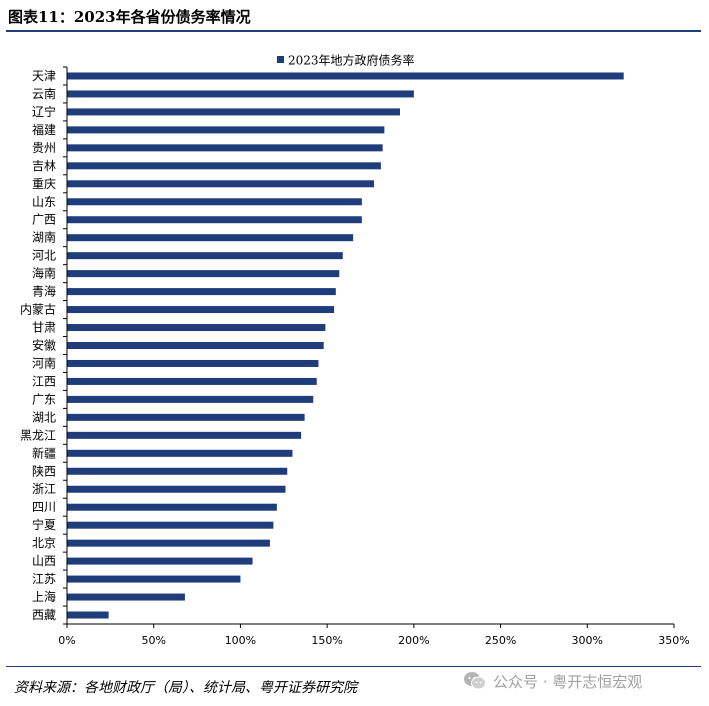 The width and height of the screenshot is (709, 706). What do you see at coordinates (44, 381) in the screenshot?
I see `category-label: 江西` at bounding box center [44, 381].